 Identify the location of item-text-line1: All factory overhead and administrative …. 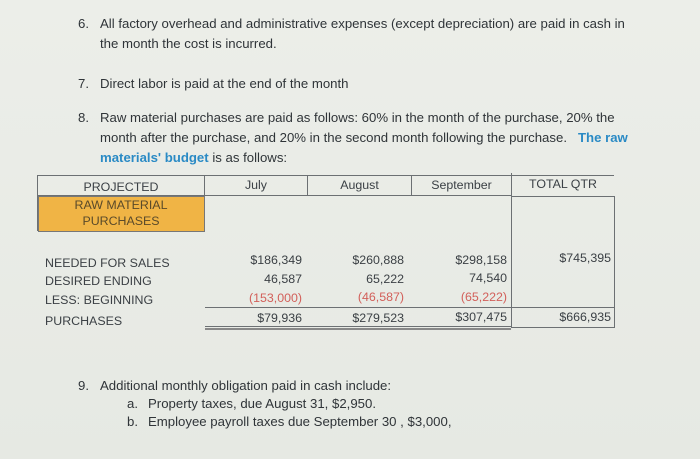
(362, 23).